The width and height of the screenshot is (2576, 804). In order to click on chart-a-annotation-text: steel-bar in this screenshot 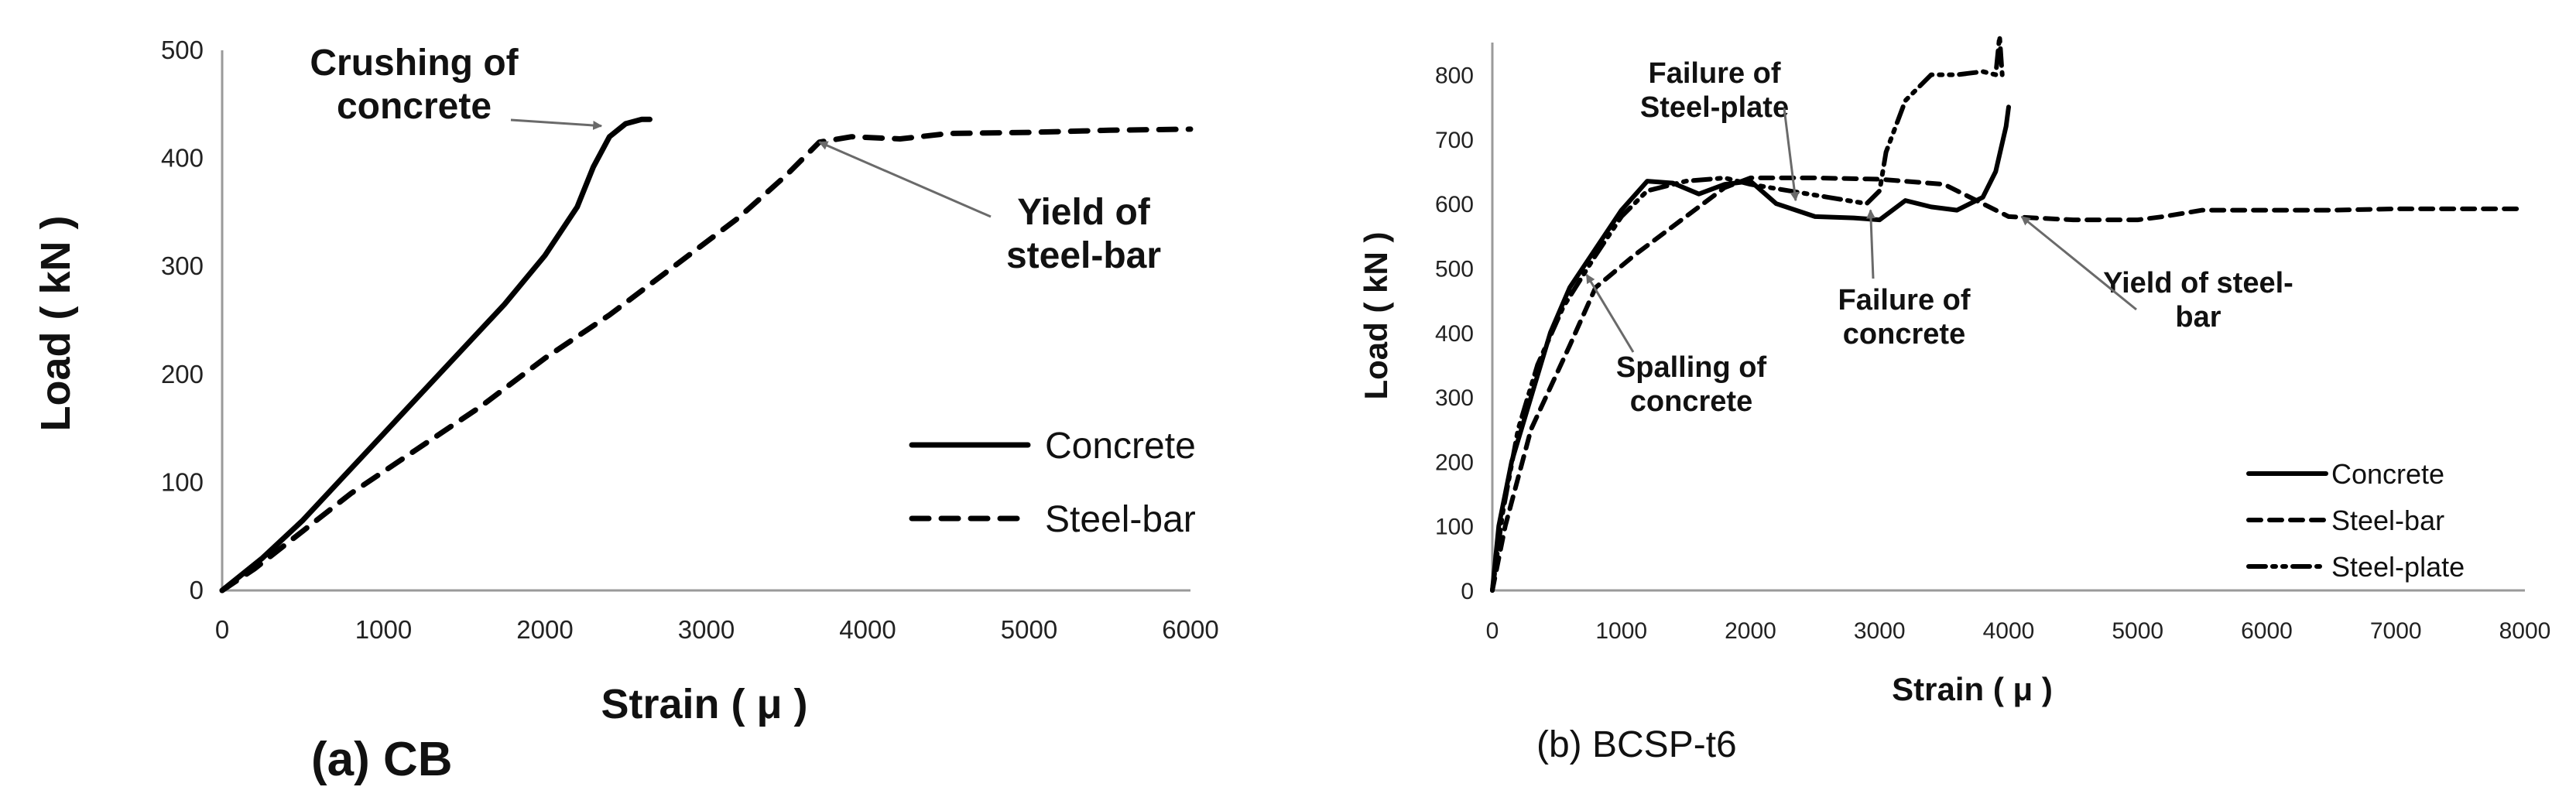, I will do `click(1083, 256)`.